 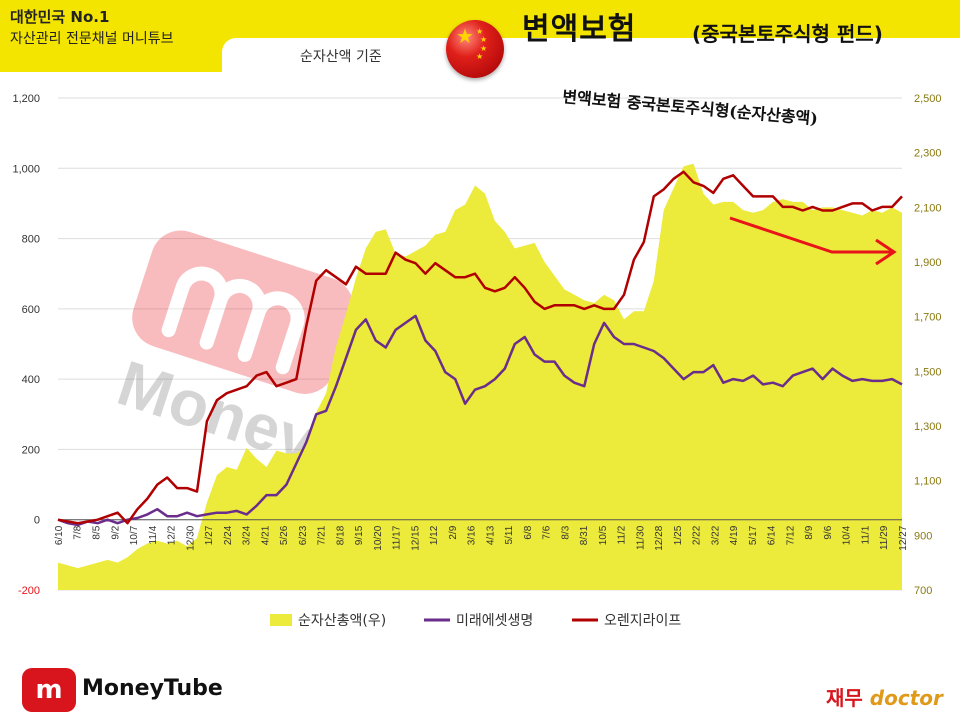 What do you see at coordinates (622, 534) in the screenshot?
I see `x-tick-label: 11/2` at bounding box center [622, 534].